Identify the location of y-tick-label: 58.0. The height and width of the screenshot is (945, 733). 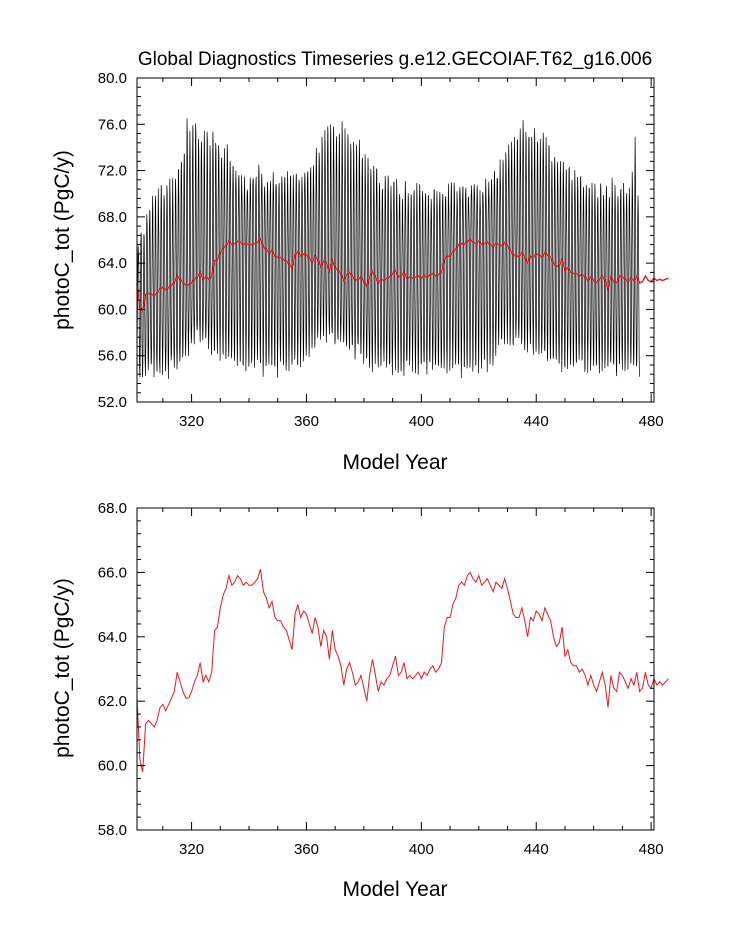
(112, 830).